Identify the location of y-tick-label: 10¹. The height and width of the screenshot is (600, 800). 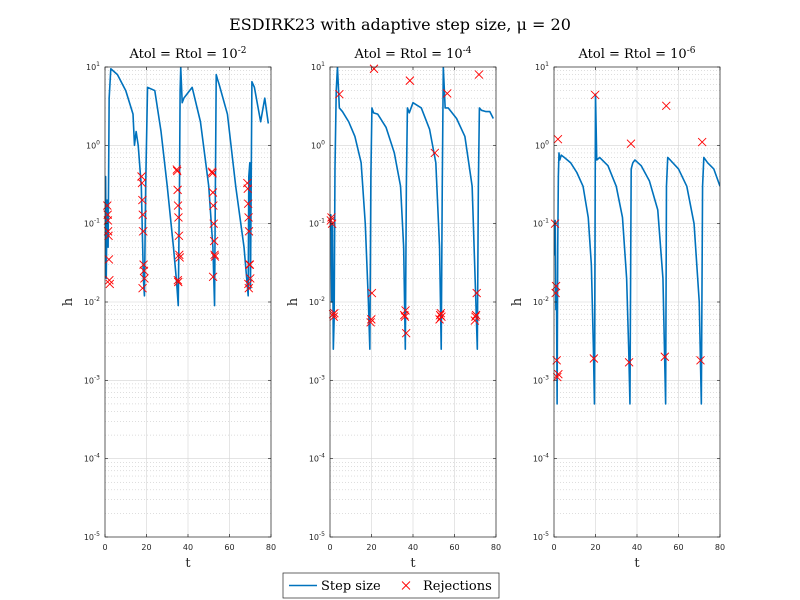
(318, 66).